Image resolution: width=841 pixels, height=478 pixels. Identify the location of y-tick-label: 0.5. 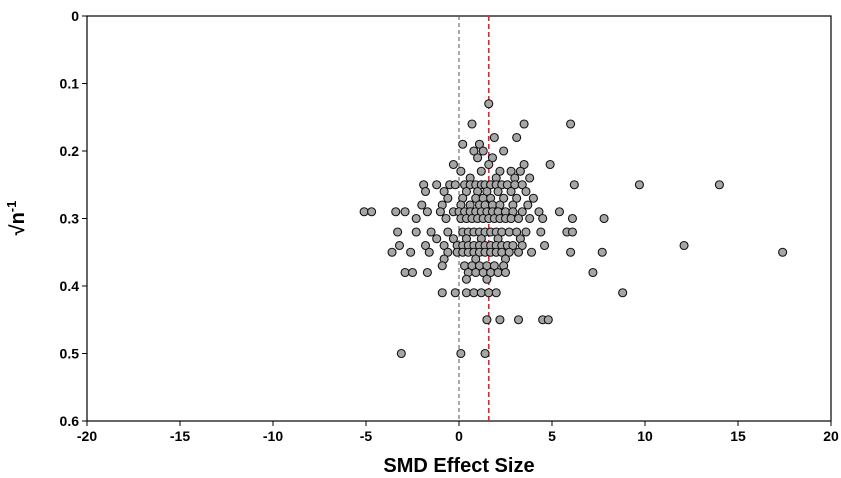
(70, 354).